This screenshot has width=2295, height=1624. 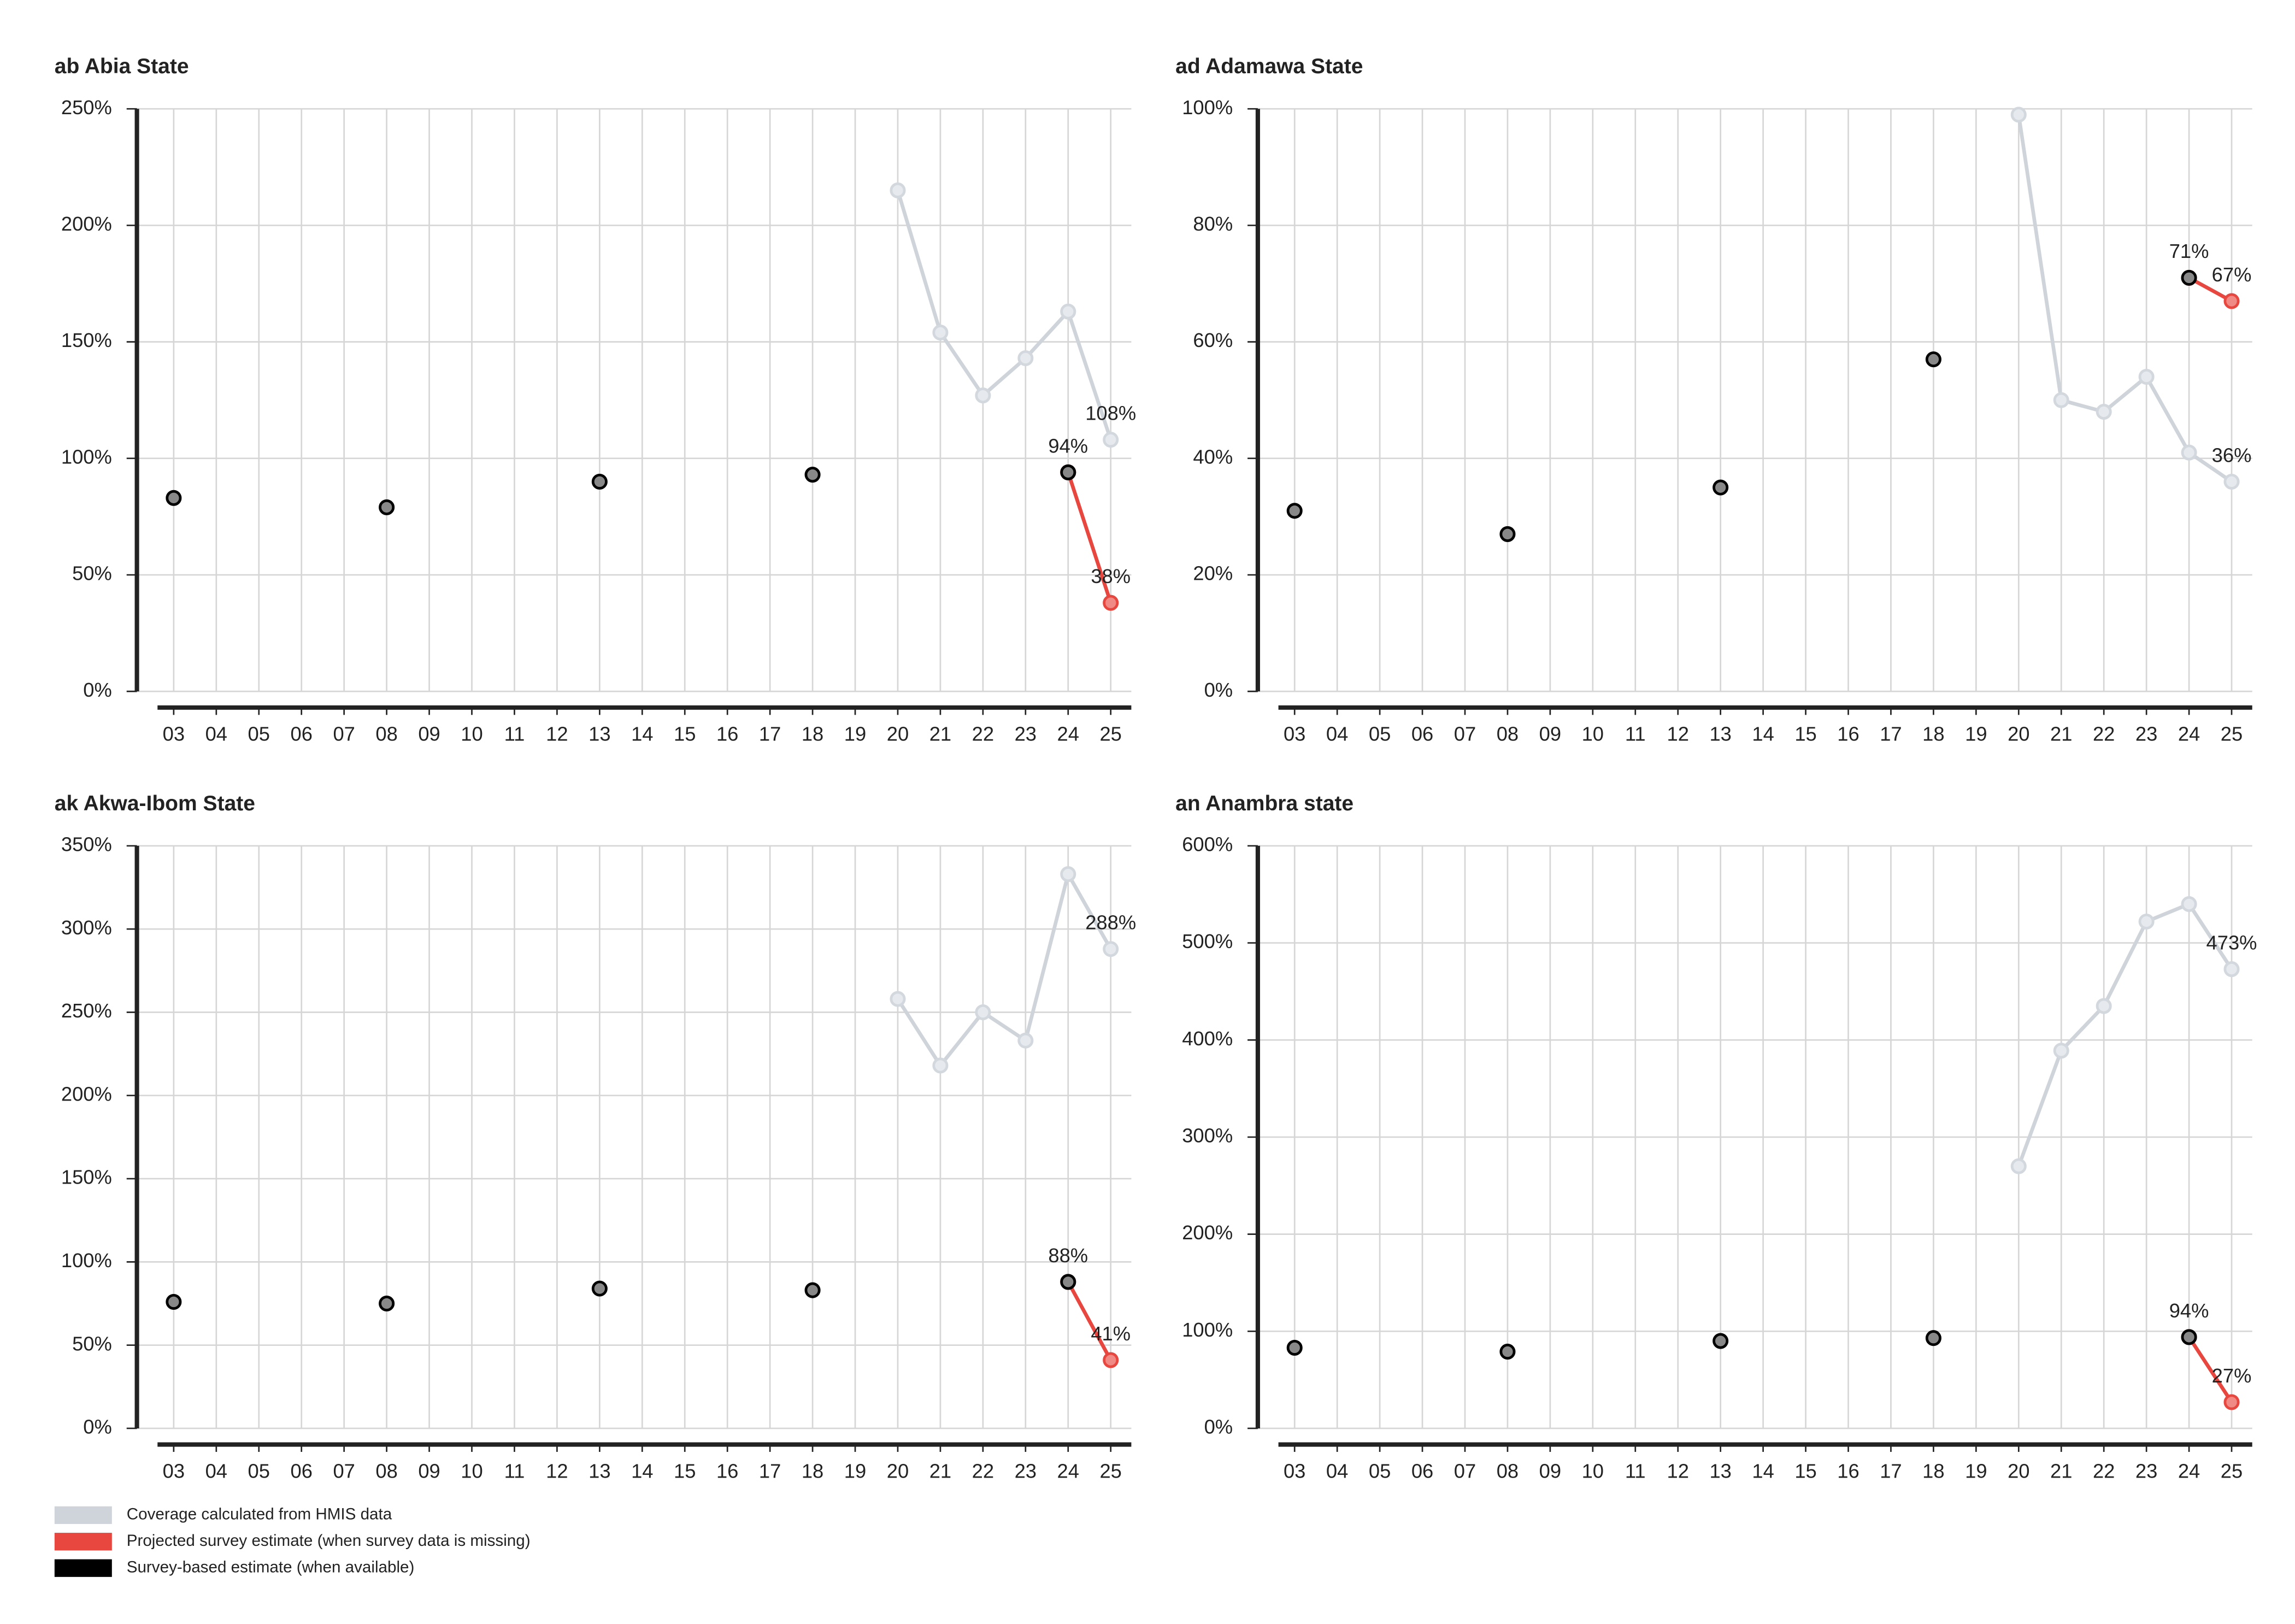 I want to click on y-tick-label: 100%, so click(x=86, y=1260).